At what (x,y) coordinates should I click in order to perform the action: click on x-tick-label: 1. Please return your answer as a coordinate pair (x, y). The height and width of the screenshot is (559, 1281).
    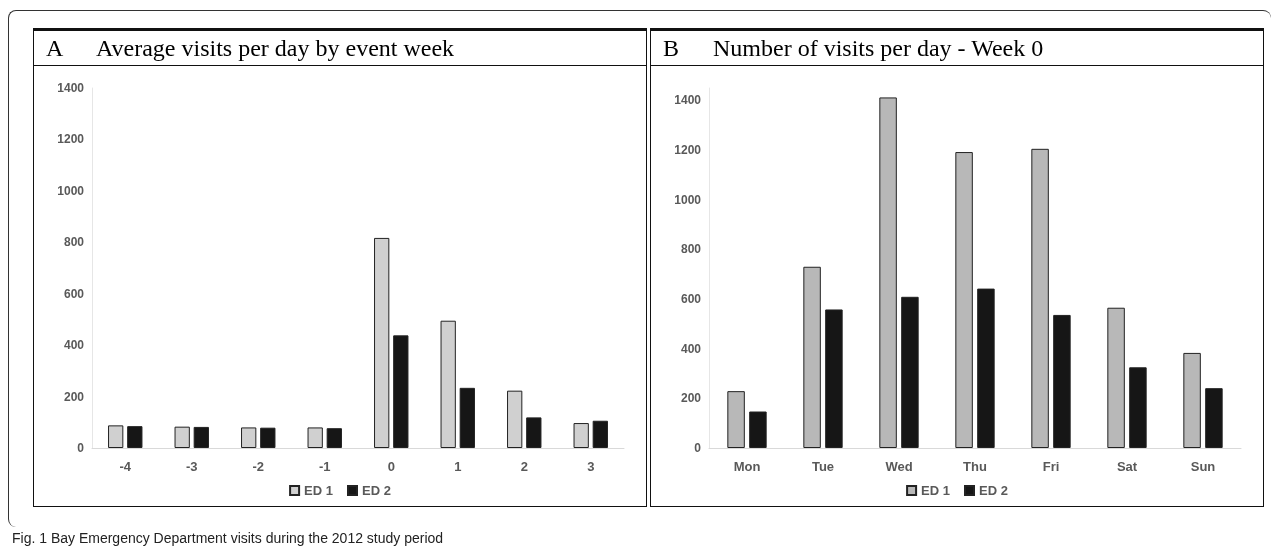
    Looking at the image, I should click on (458, 466).